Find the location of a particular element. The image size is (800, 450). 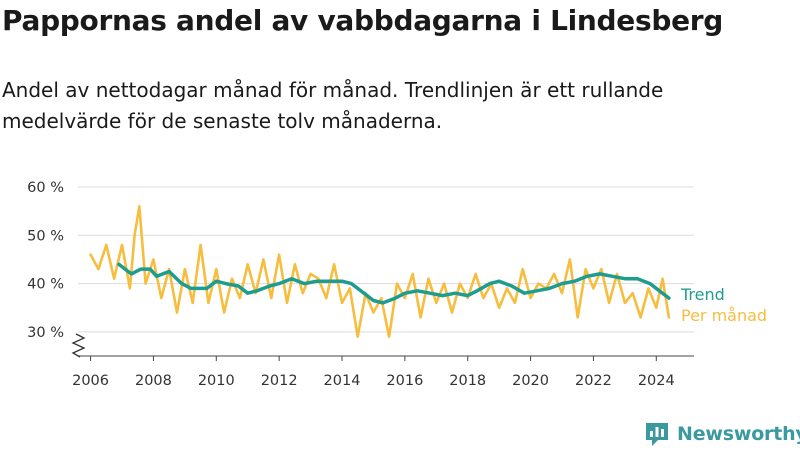

x-tick-label: 2020 is located at coordinates (530, 381).